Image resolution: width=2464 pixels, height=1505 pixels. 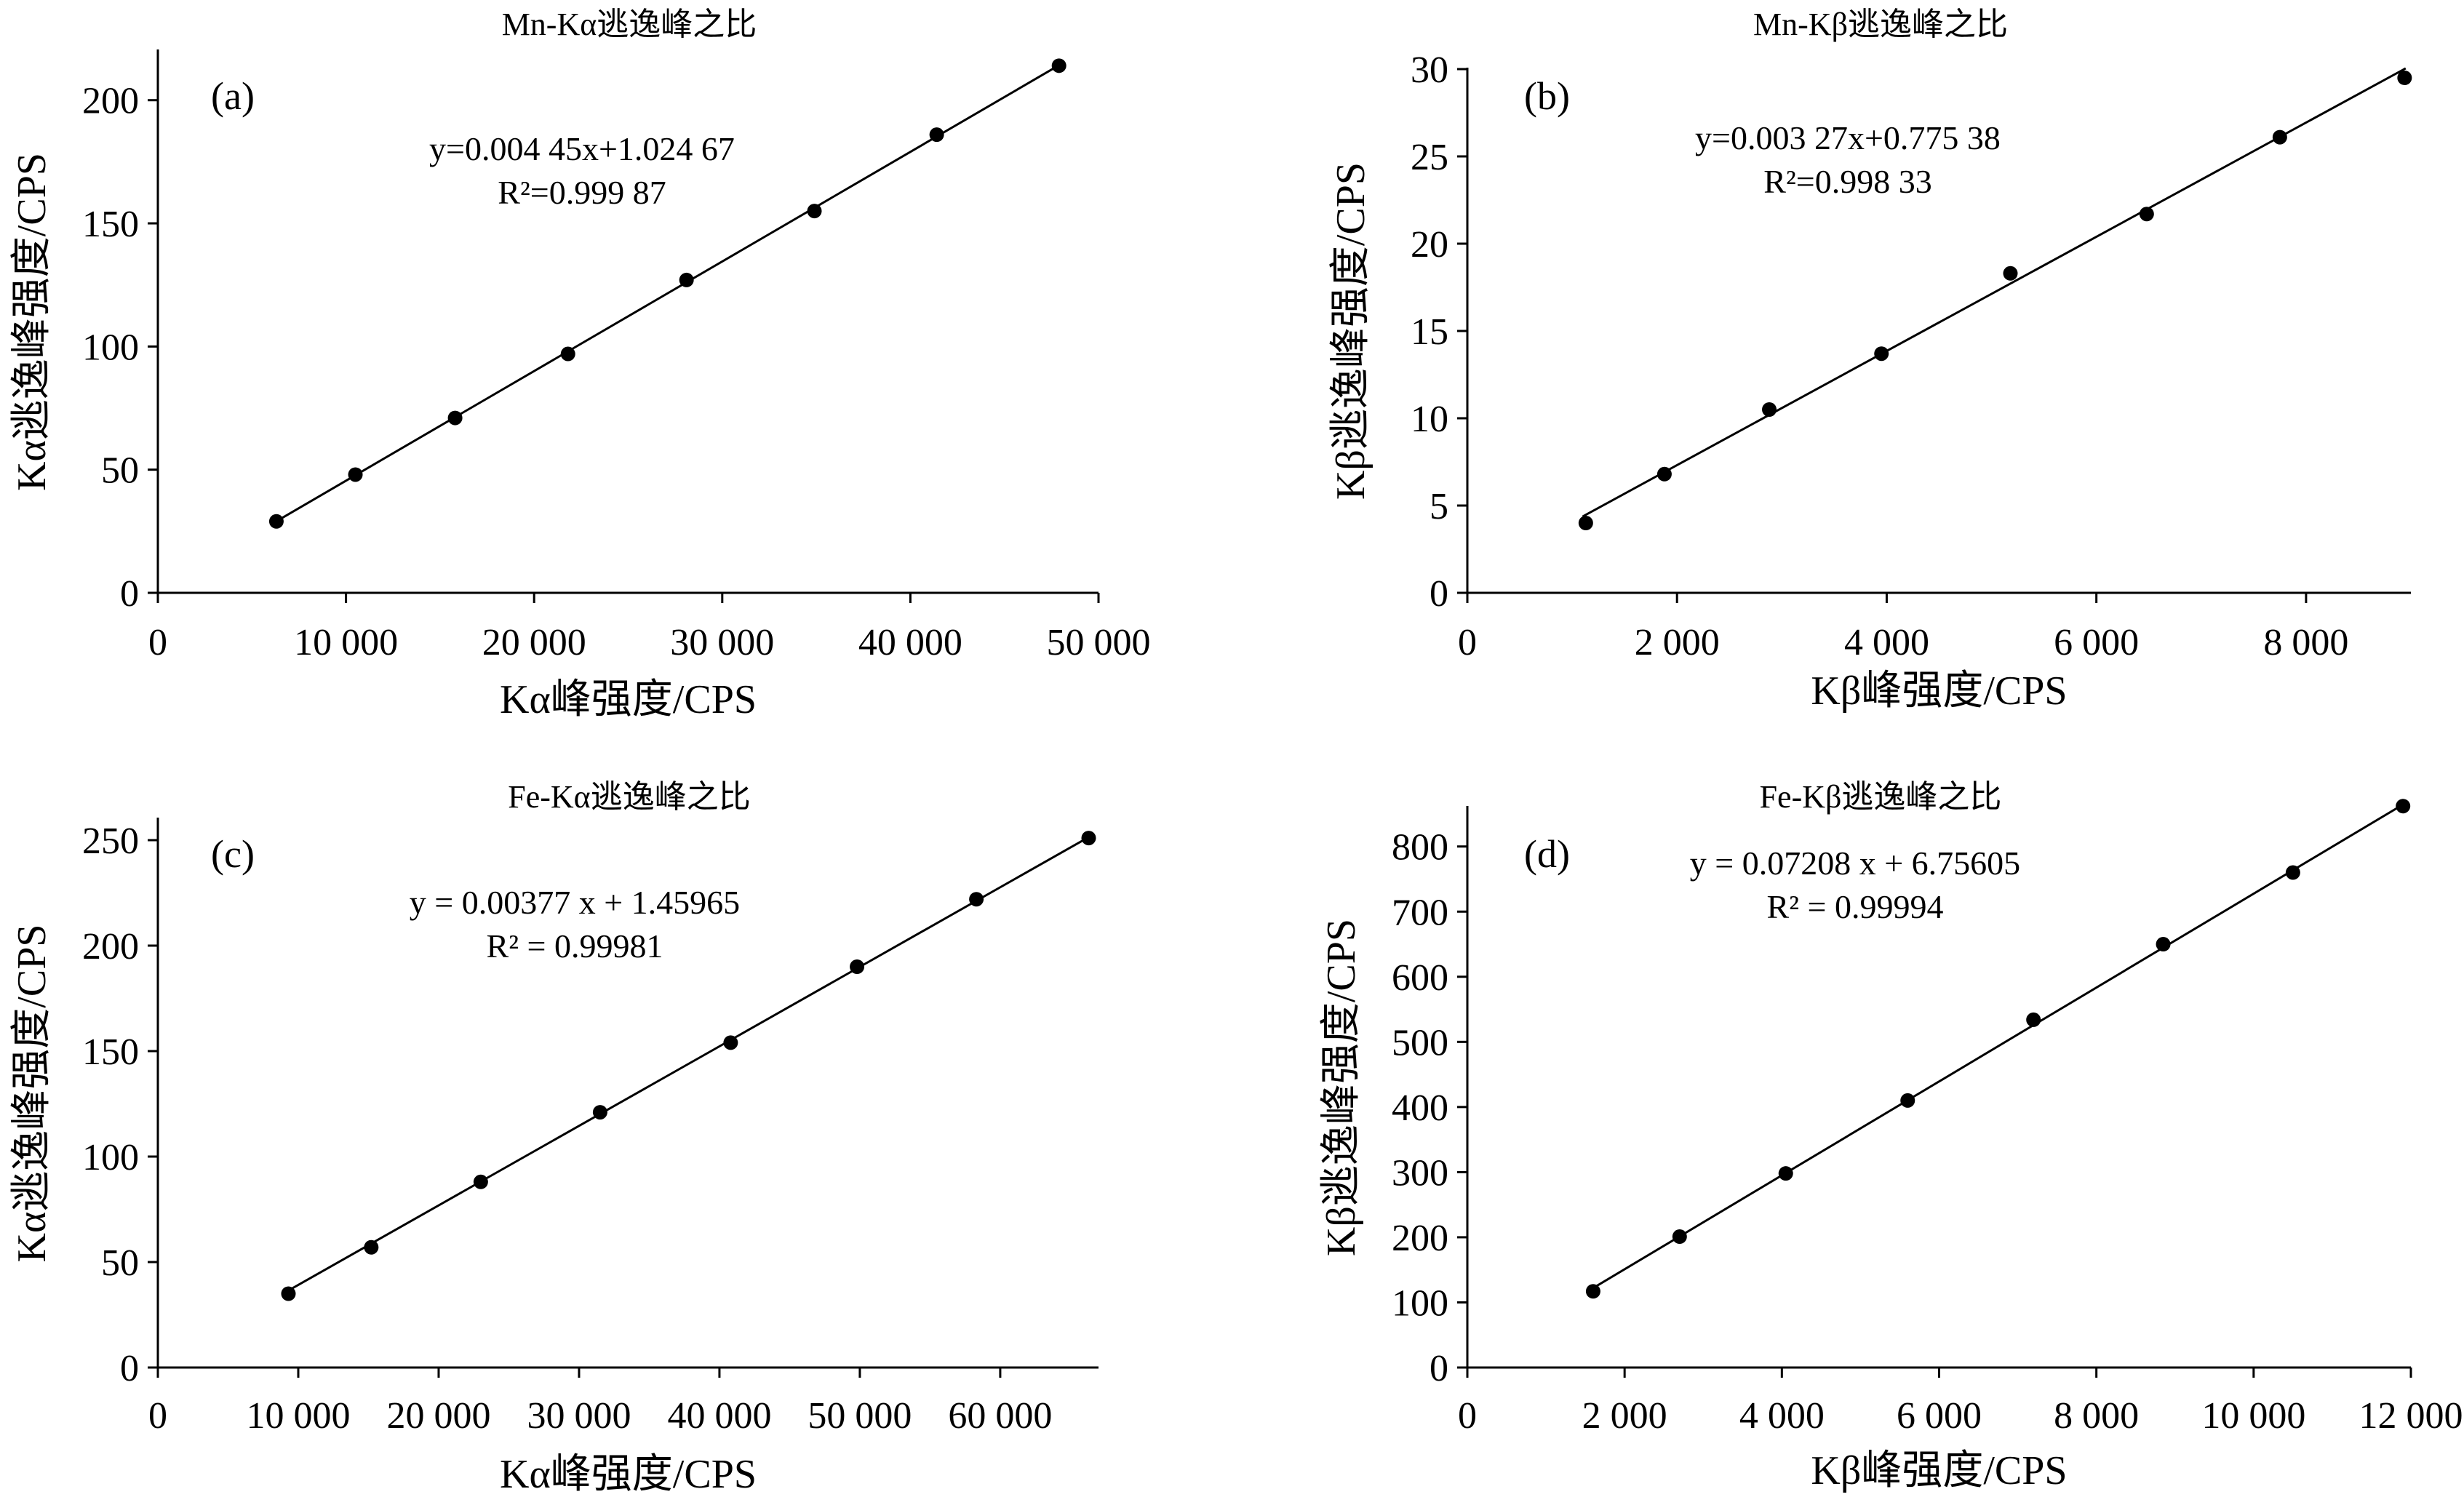 I want to click on x-tick-label: 60 000, so click(x=1000, y=1416).